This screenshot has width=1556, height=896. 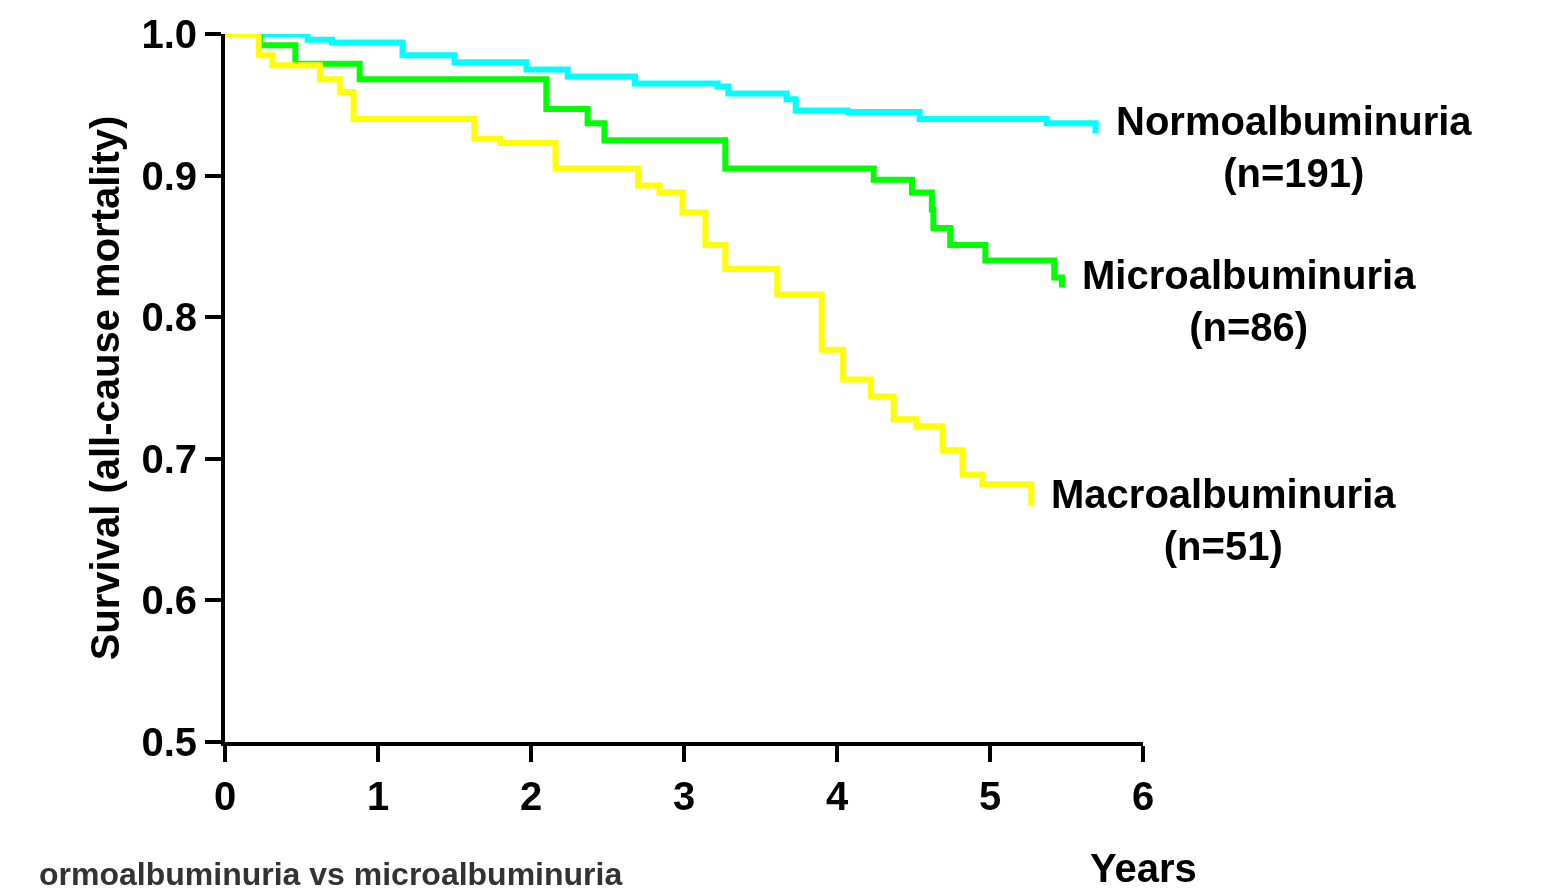 I want to click on y-tick-label: 0.8, so click(x=169, y=317).